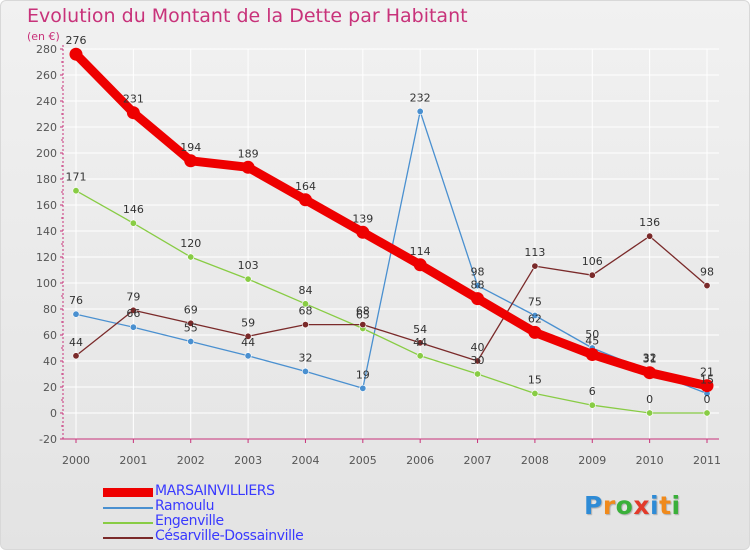 Image resolution: width=750 pixels, height=550 pixels. What do you see at coordinates (46, 257) in the screenshot?
I see `y-tick-label: 120` at bounding box center [46, 257].